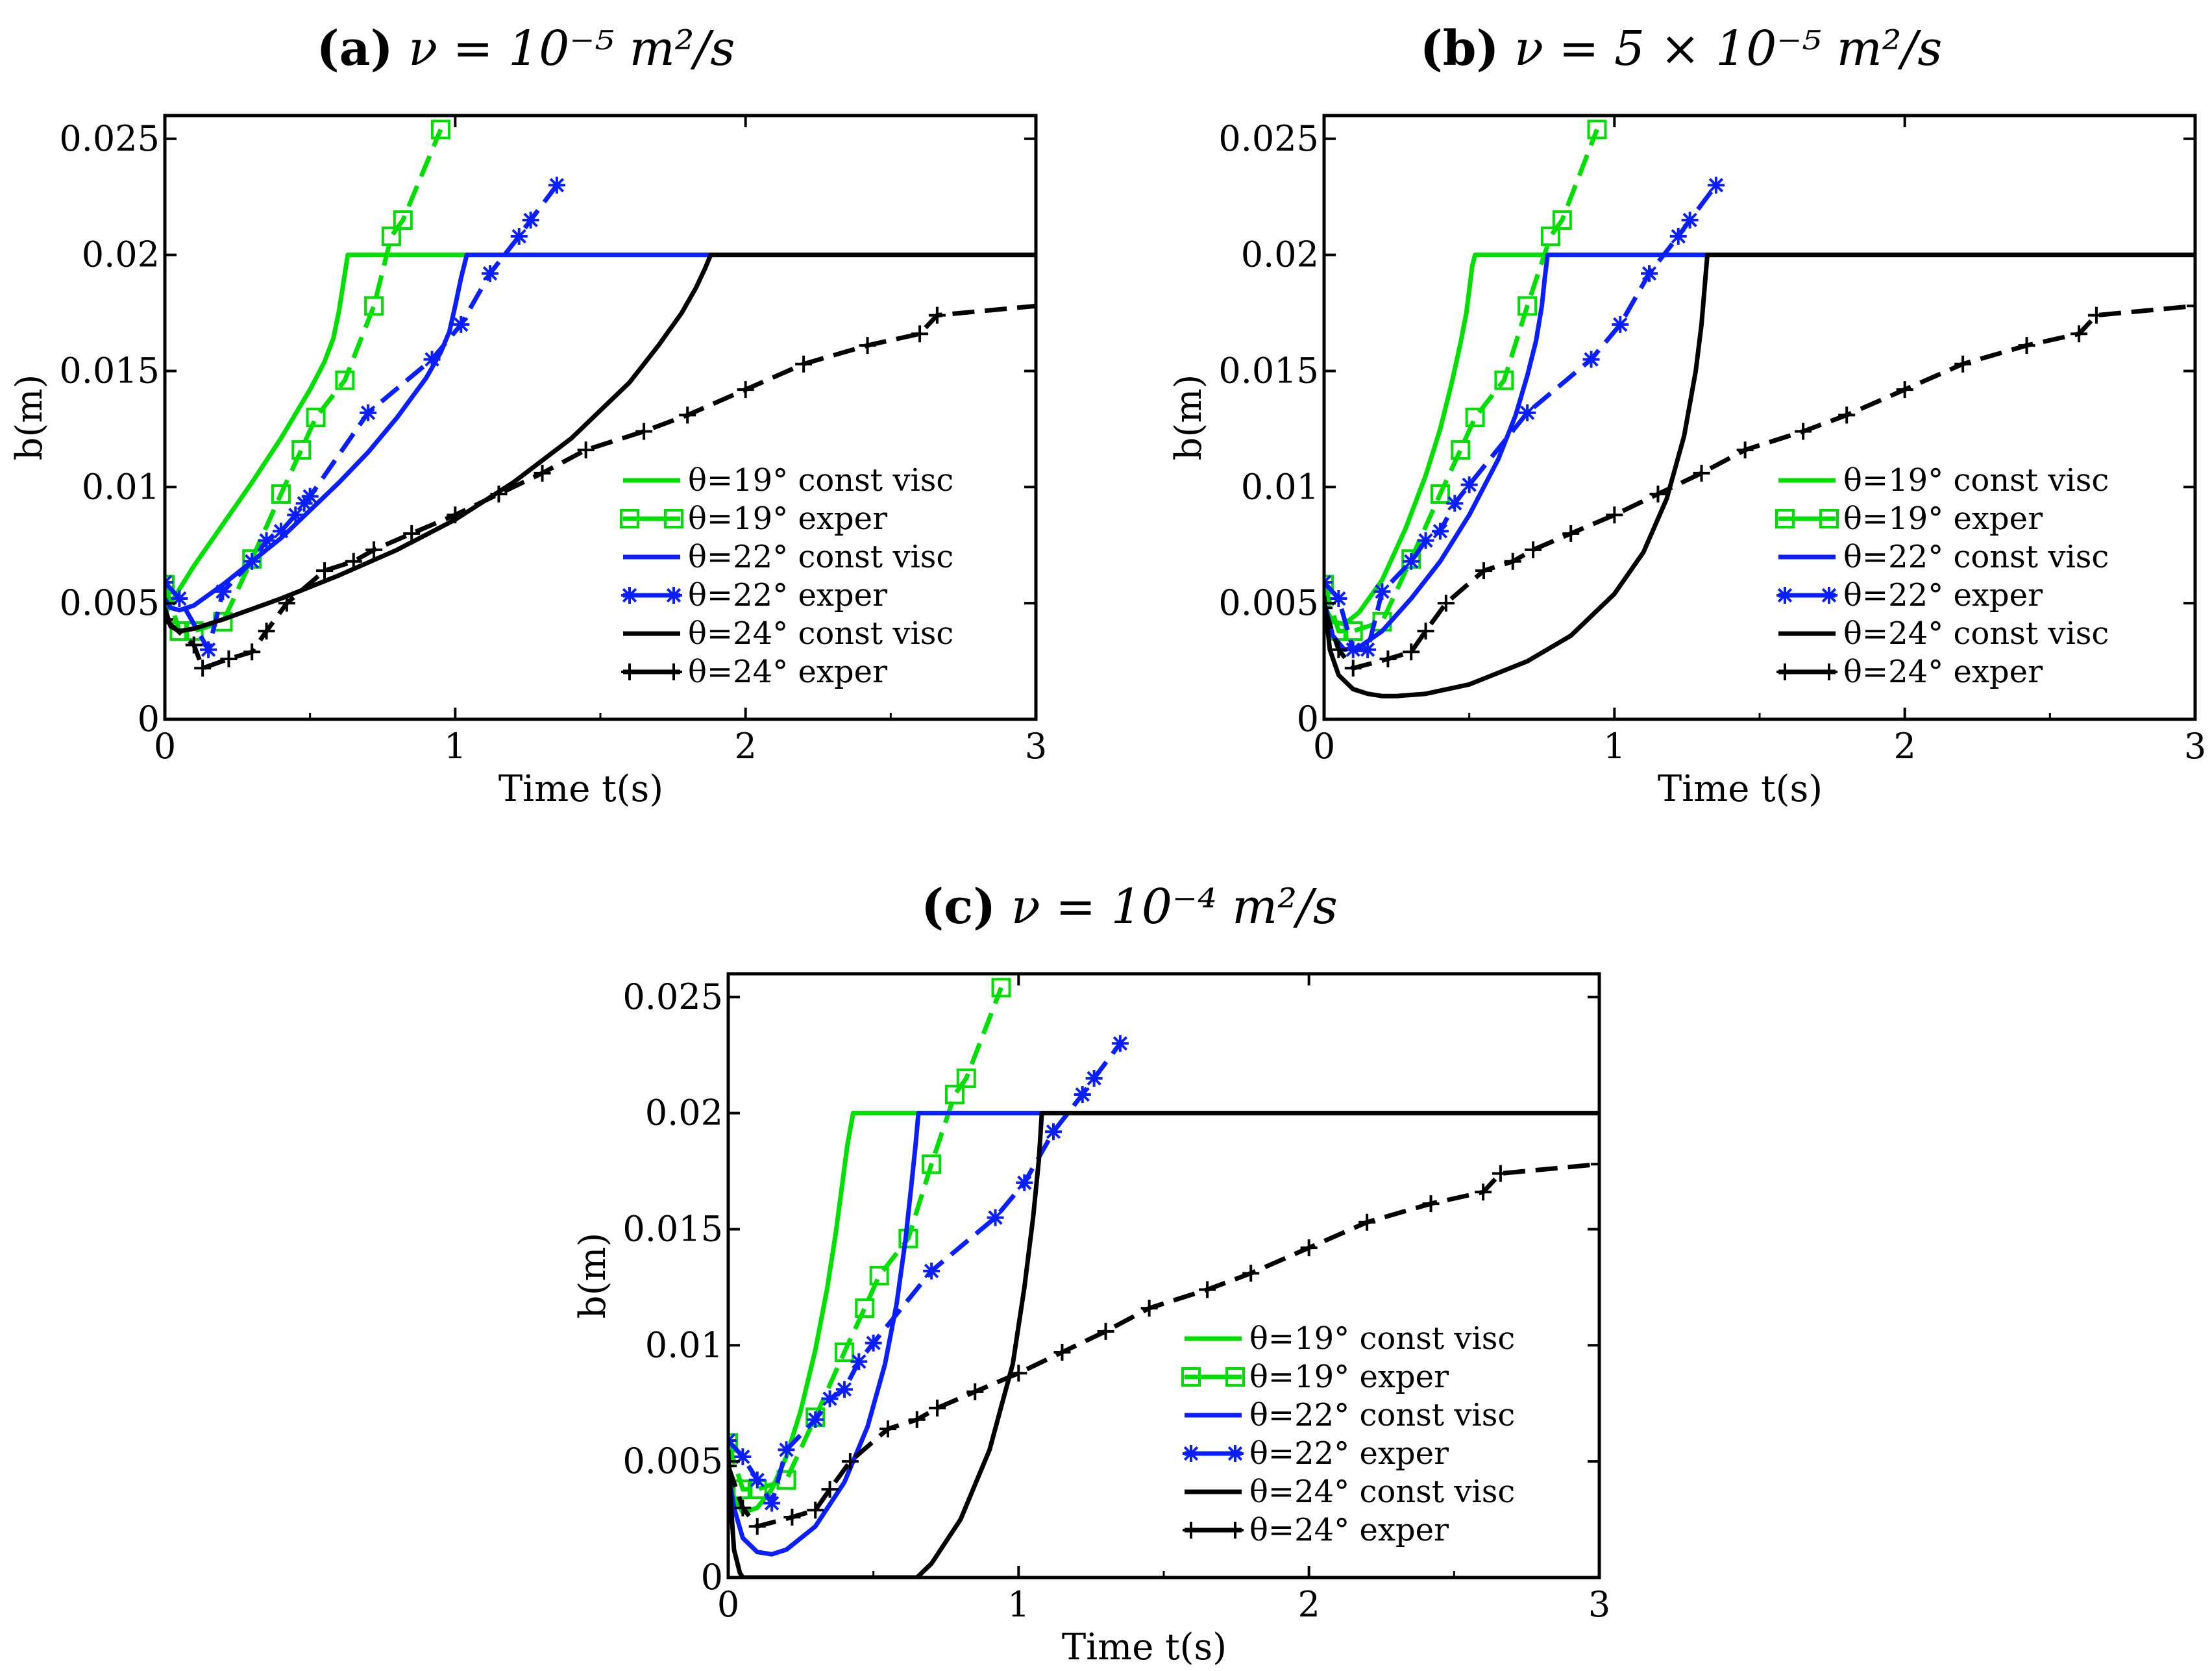 This screenshot has height=1671, width=2212. Describe the element at coordinates (1349, 1453) in the screenshot. I see `legend-label: θ=22° exper` at that location.